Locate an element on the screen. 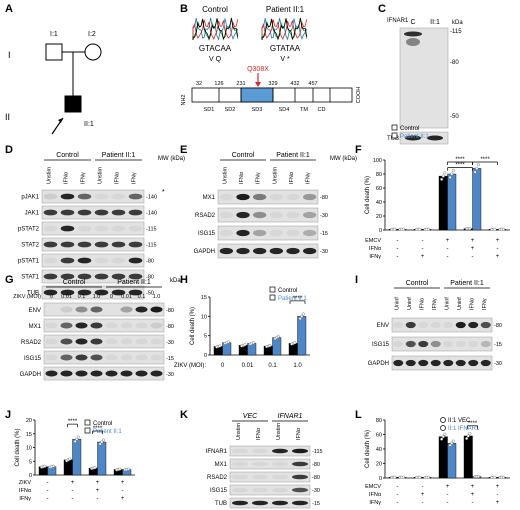 Image resolution: width=520 pixels, height=510 pixels. group-label: Control is located at coordinates (243, 155).